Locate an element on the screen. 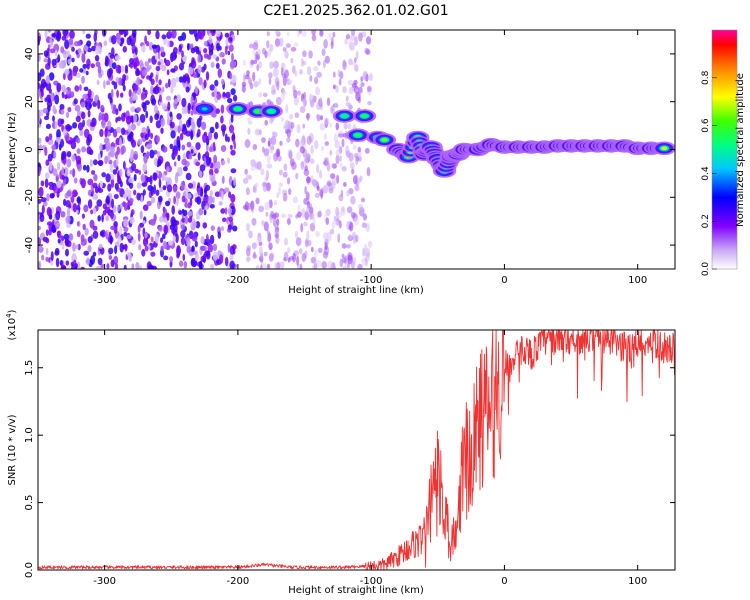  colorbar-tick-label: 0.6 is located at coordinates (706, 125).